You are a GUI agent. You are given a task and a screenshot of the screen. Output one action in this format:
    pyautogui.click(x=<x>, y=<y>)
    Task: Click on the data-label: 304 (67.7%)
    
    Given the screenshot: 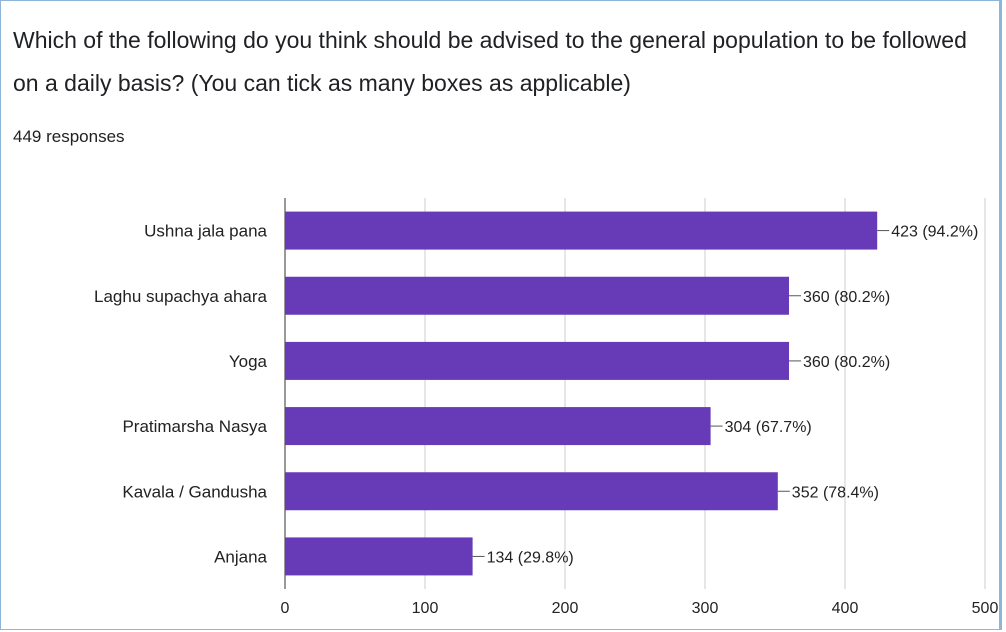 What is the action you would take?
    pyautogui.click(x=768, y=427)
    